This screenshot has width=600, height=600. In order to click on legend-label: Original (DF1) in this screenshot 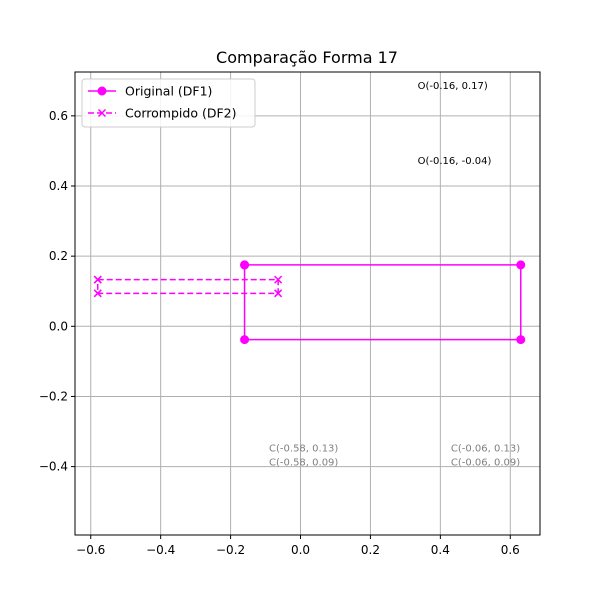, I will do `click(168, 91)`.